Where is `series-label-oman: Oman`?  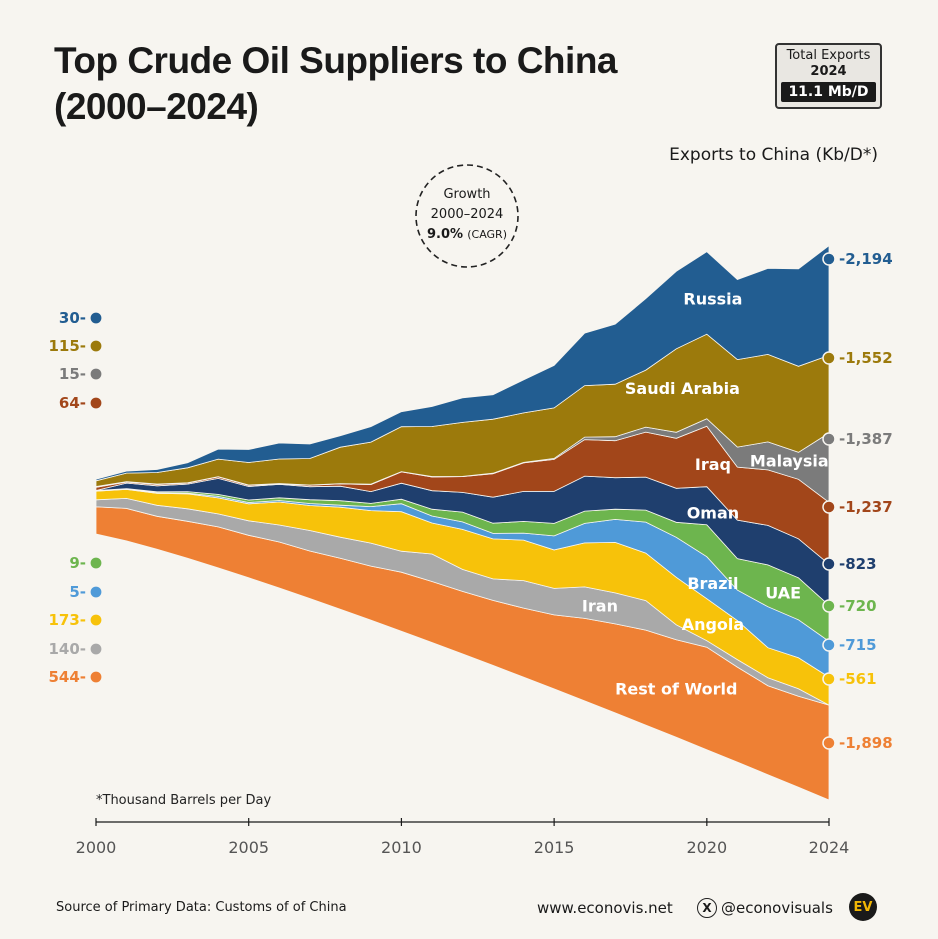
series-label-oman: Oman is located at coordinates (713, 512).